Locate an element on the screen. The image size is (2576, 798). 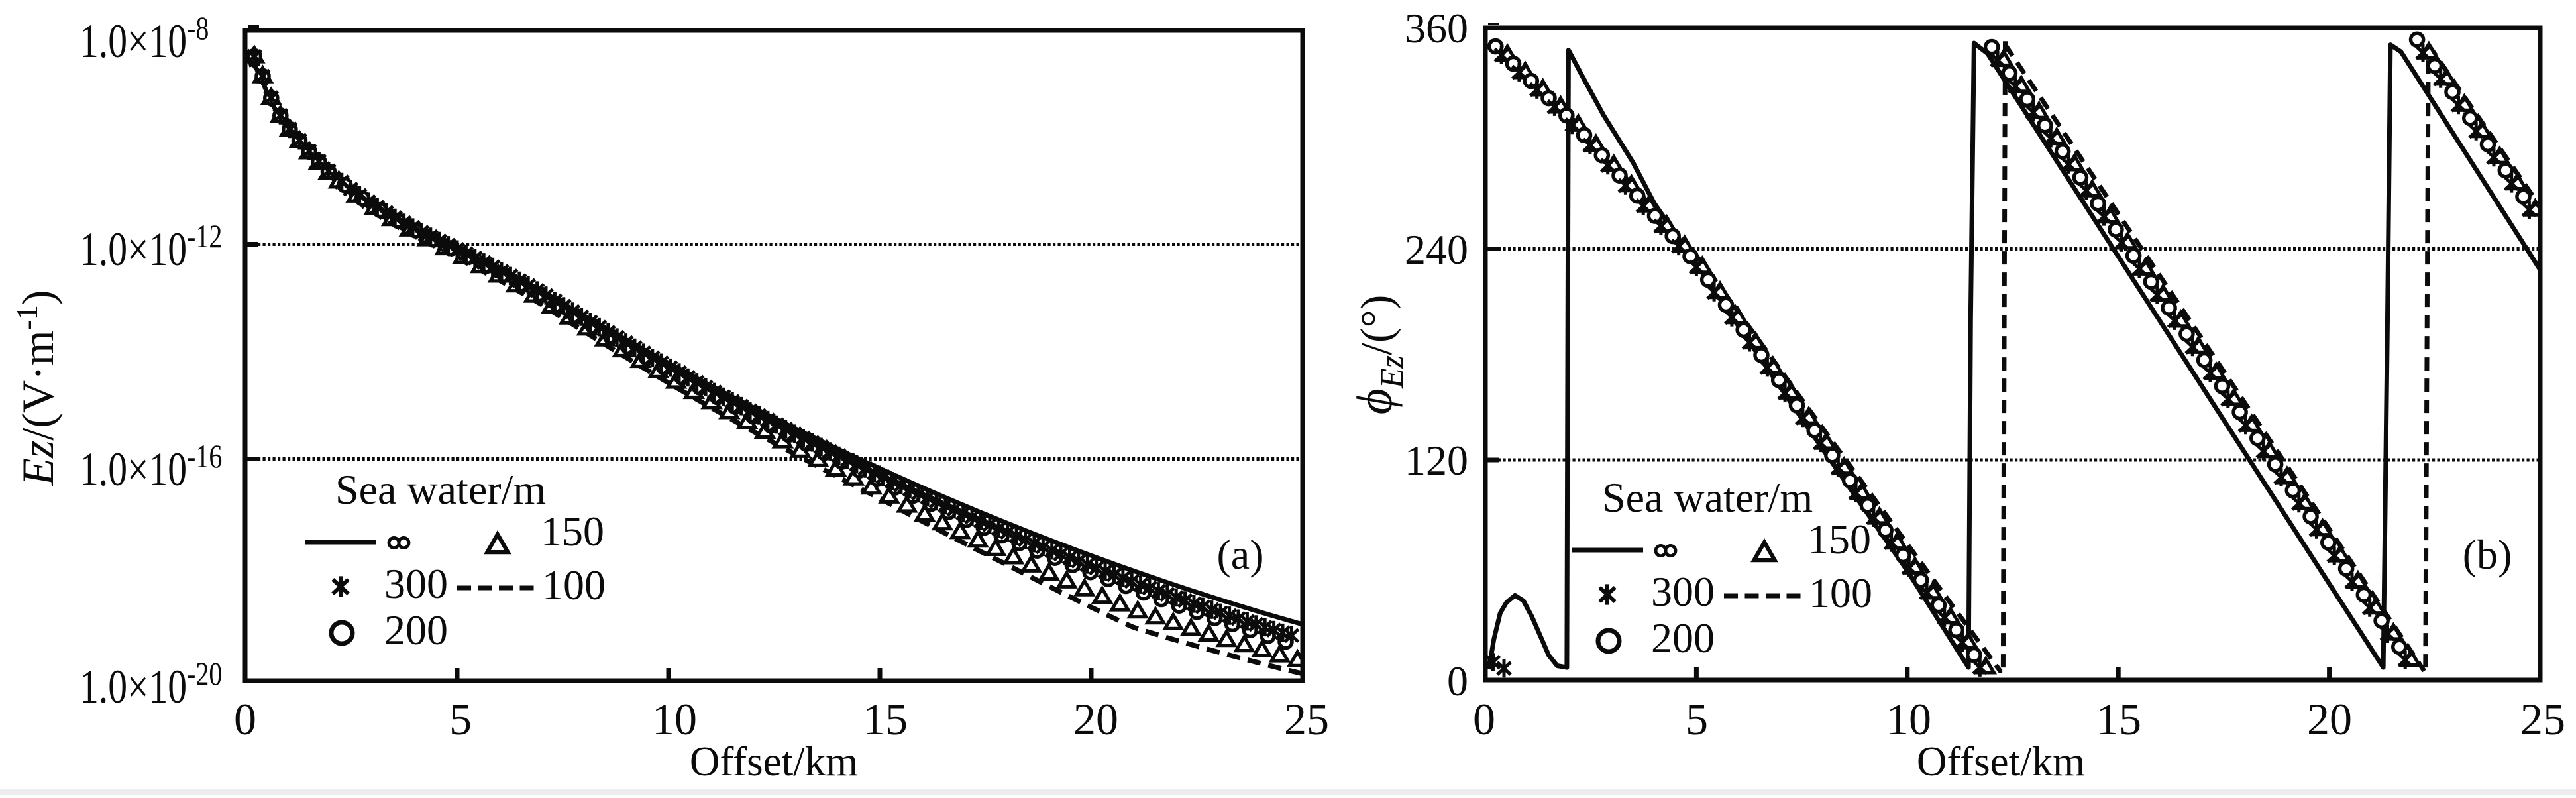
svg-text: 360 is located at coordinates (1436, 28).